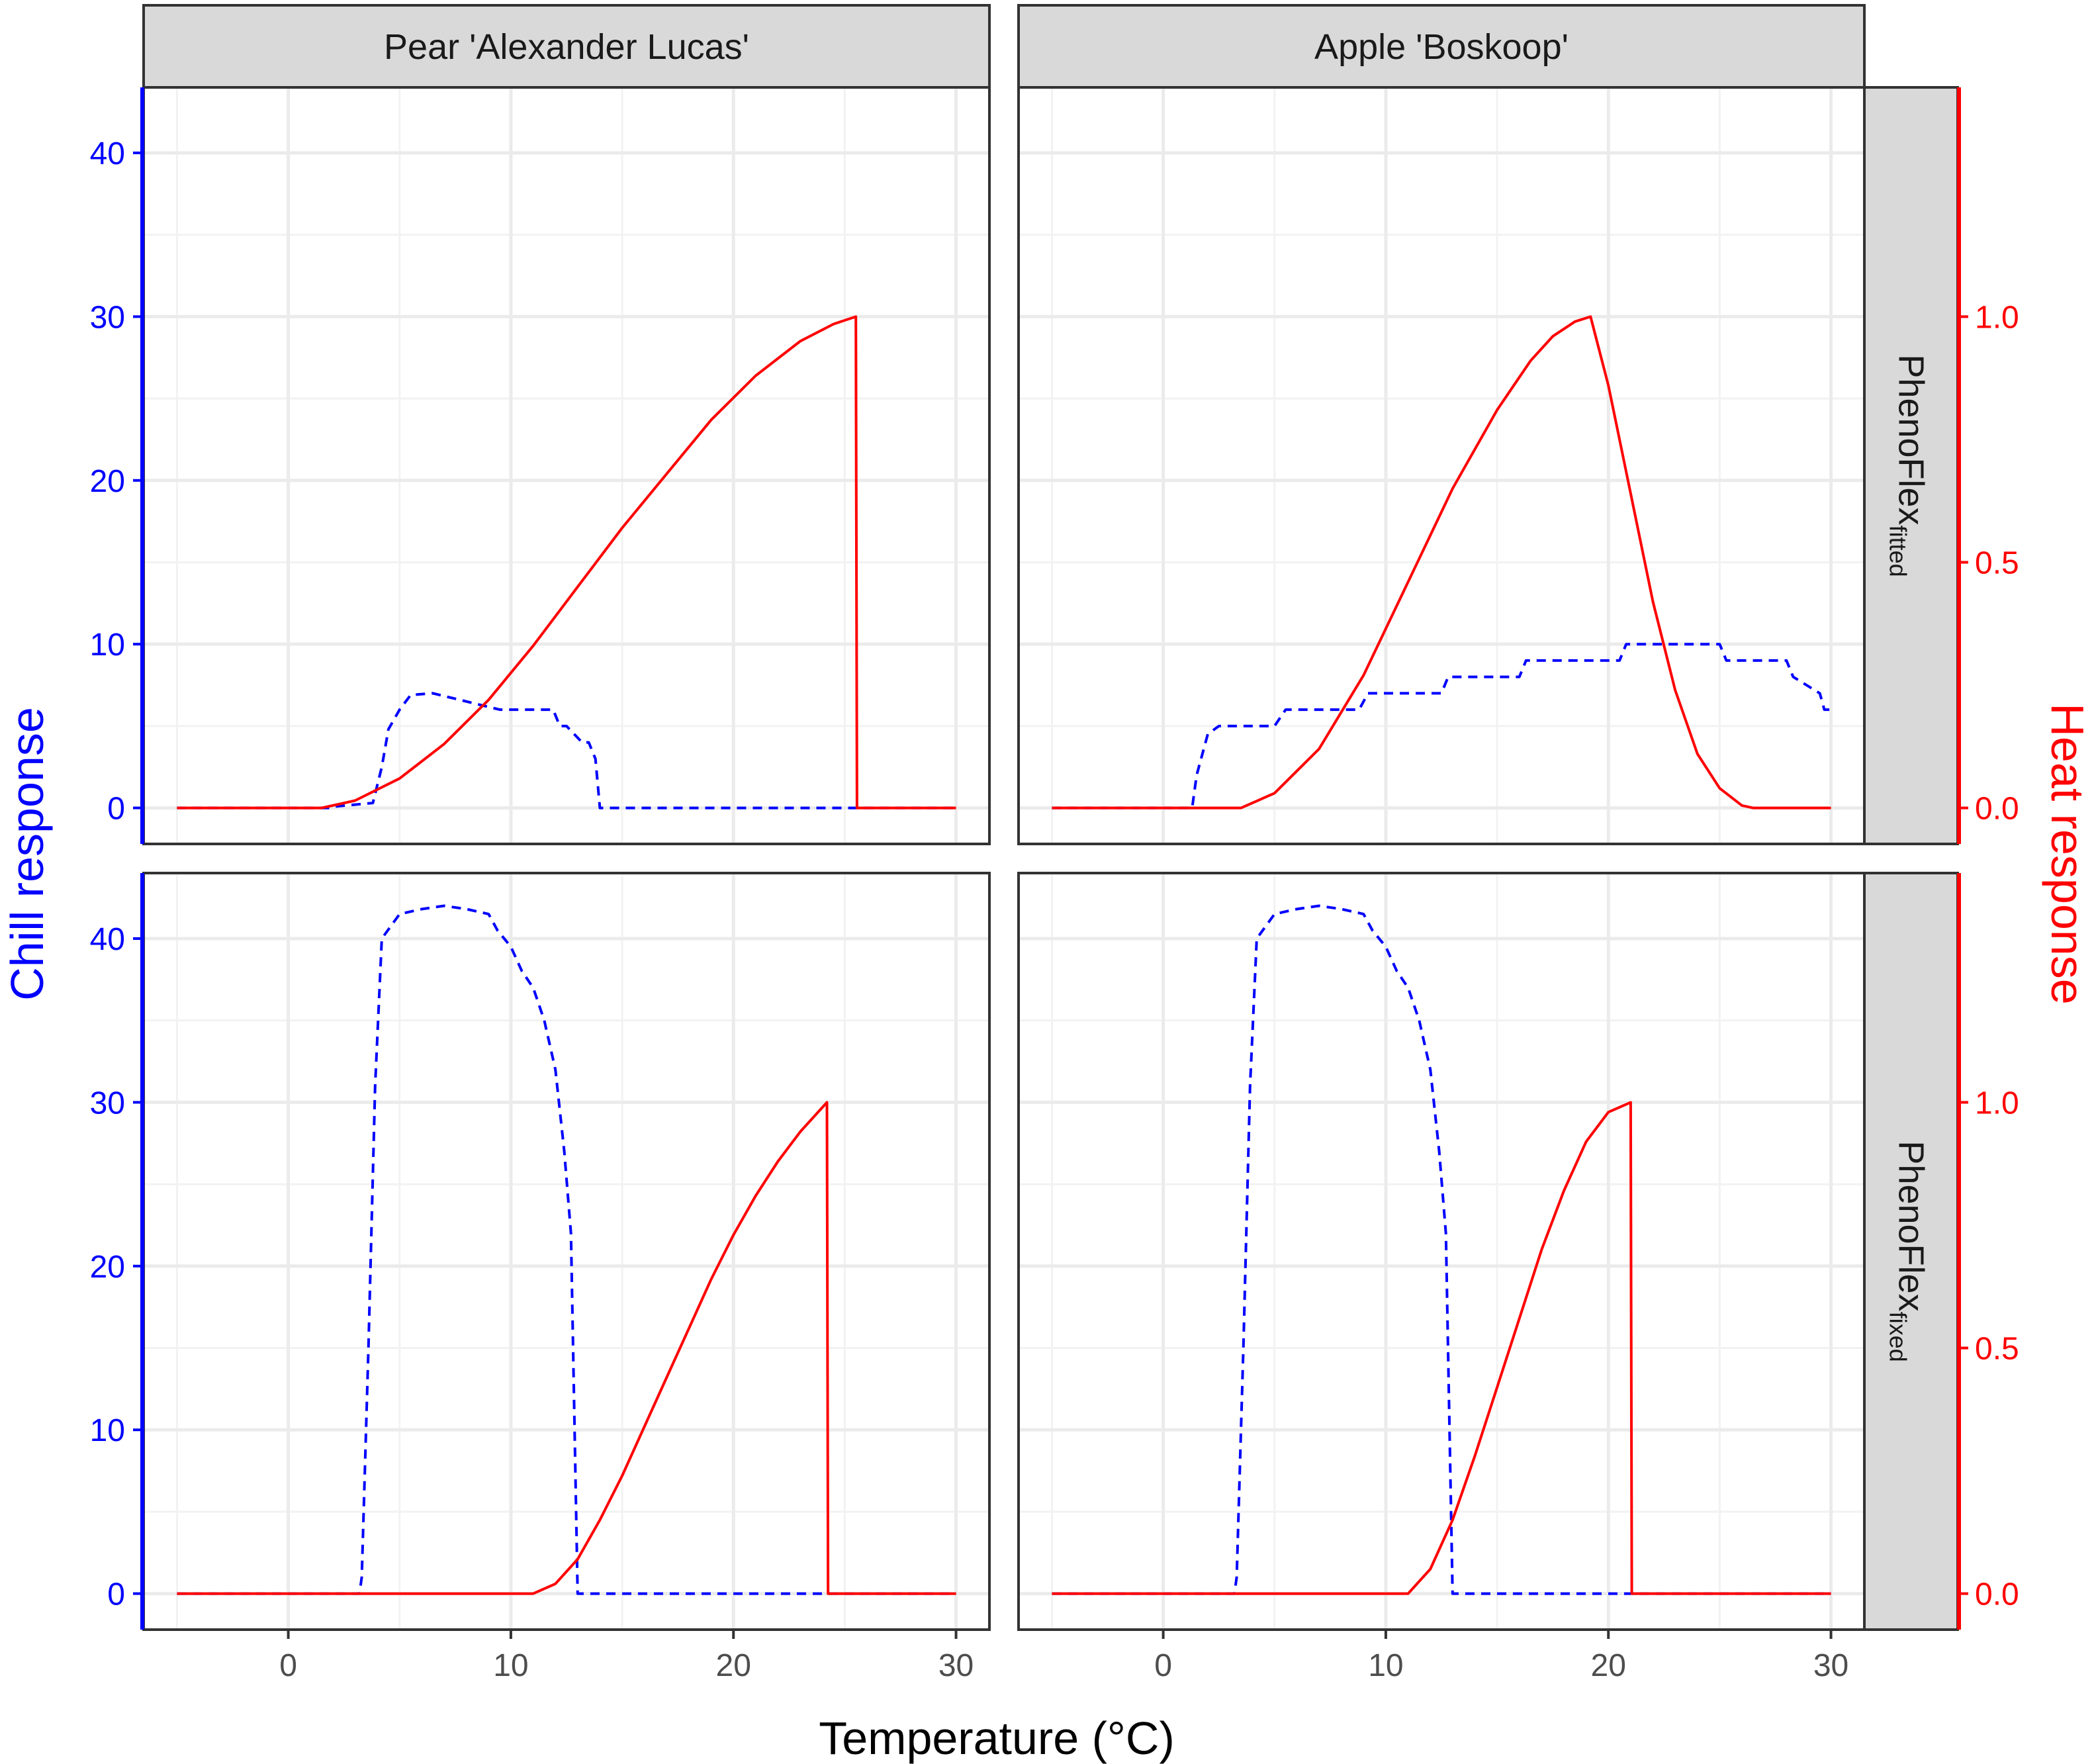 The width and height of the screenshot is (2096, 1764). Describe the element at coordinates (27, 854) in the screenshot. I see `y-axis-title-left: Chill response` at that location.